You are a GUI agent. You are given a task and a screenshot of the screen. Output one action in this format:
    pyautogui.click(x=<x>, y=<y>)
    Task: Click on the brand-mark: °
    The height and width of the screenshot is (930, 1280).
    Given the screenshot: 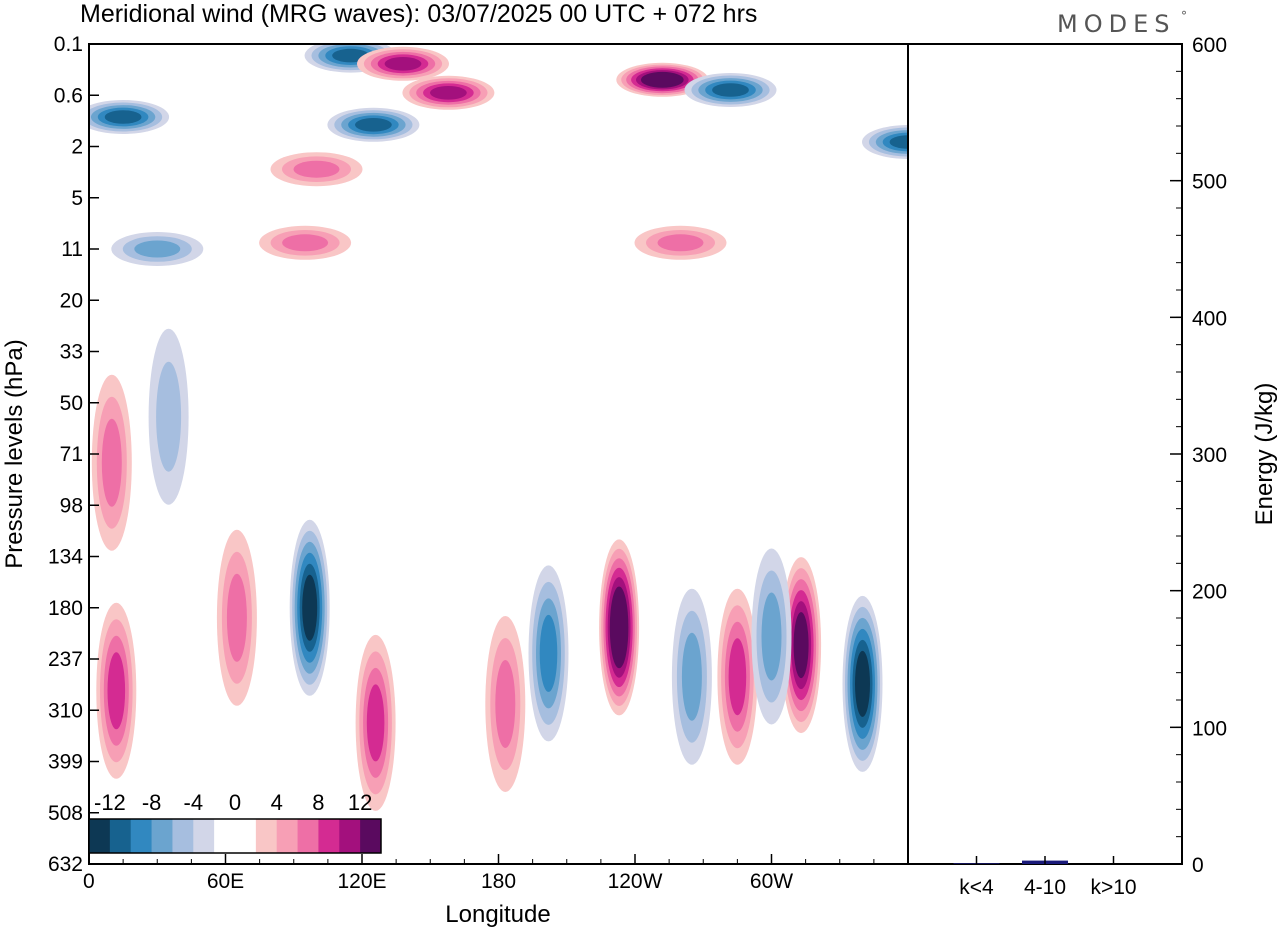 What is the action you would take?
    pyautogui.click(x=1184, y=16)
    